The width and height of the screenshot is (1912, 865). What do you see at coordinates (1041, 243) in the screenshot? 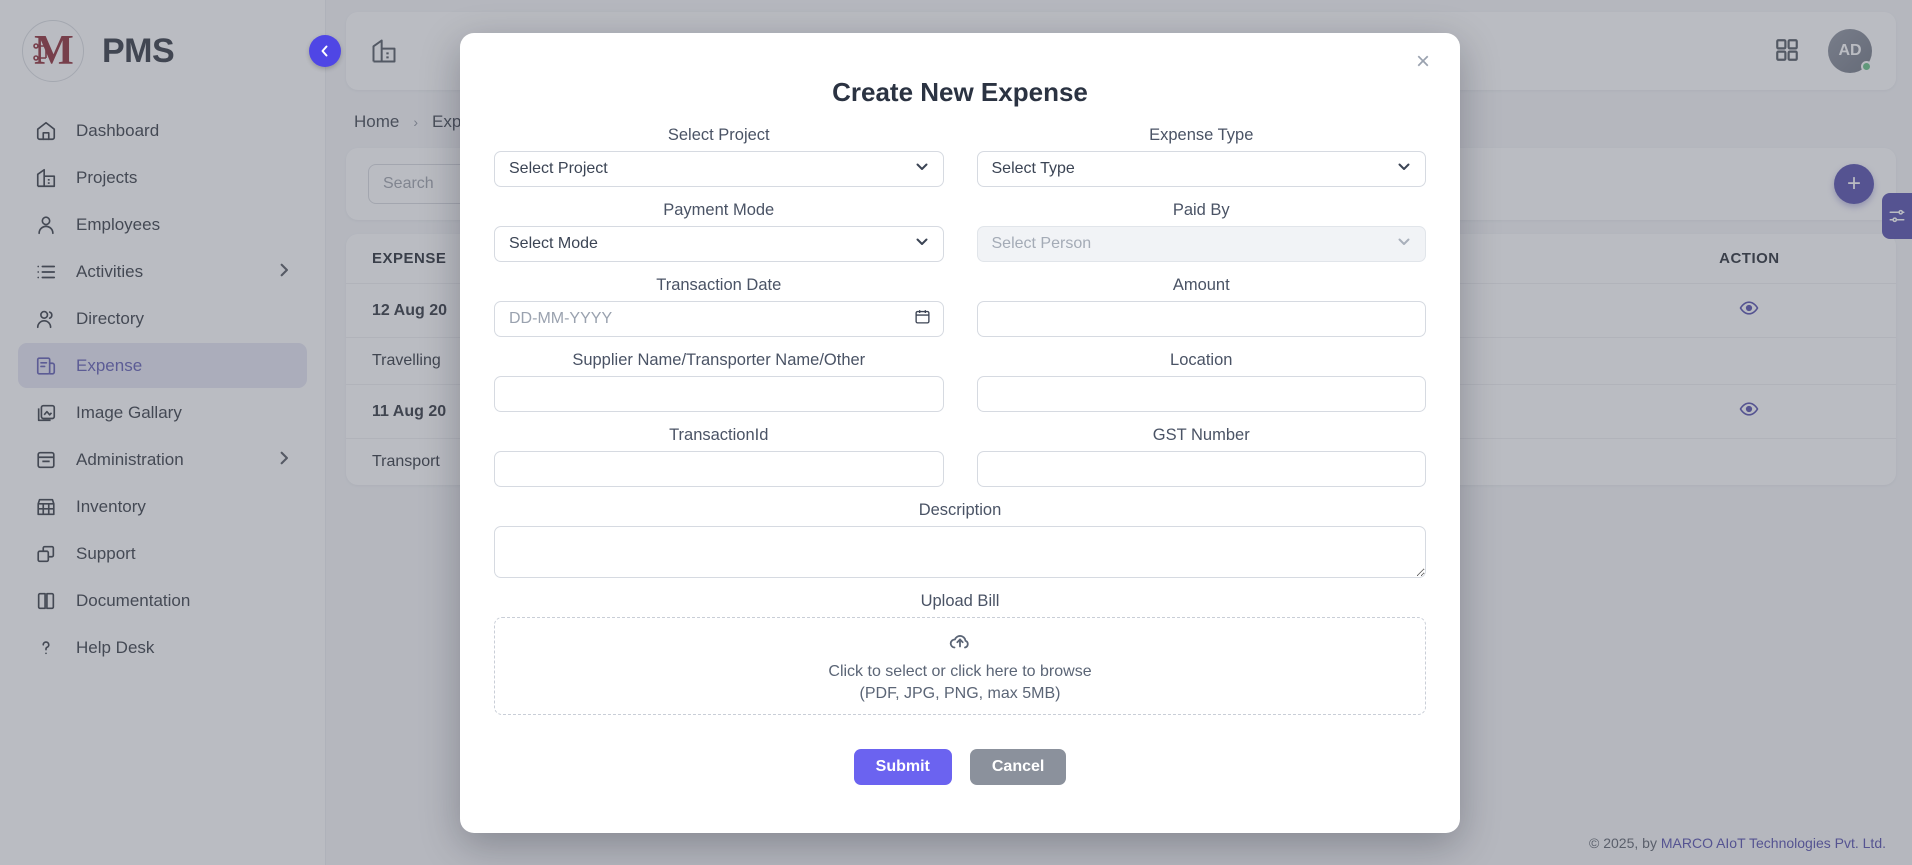
I see `paid-by-value: Select Person` at bounding box center [1041, 243].